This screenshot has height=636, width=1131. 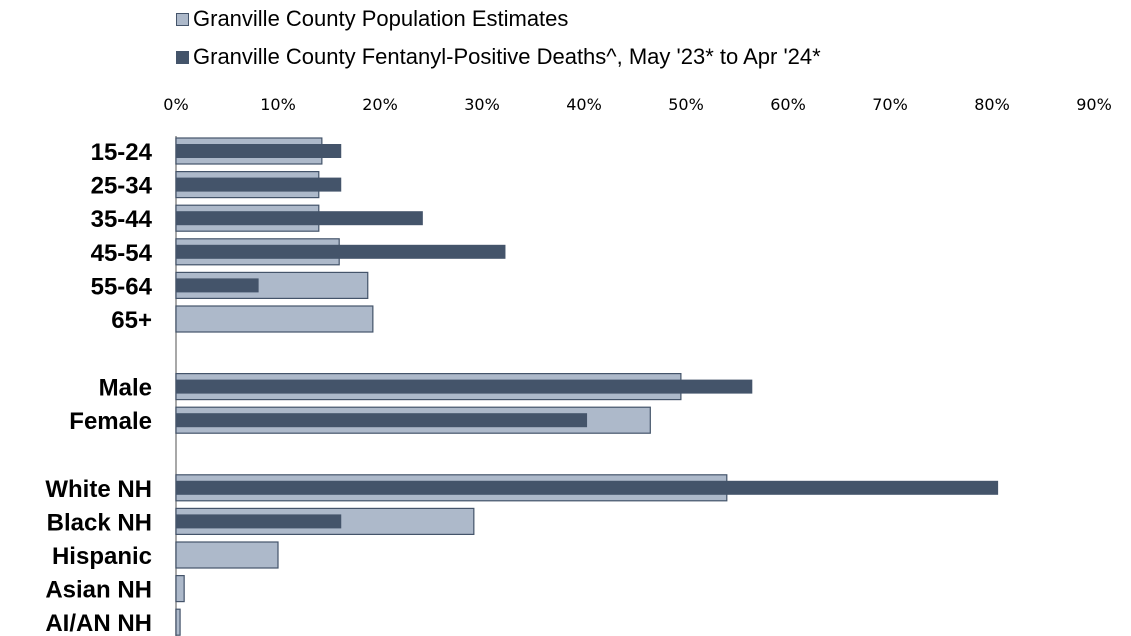 I want to click on category-label: 55-64, so click(x=122, y=286).